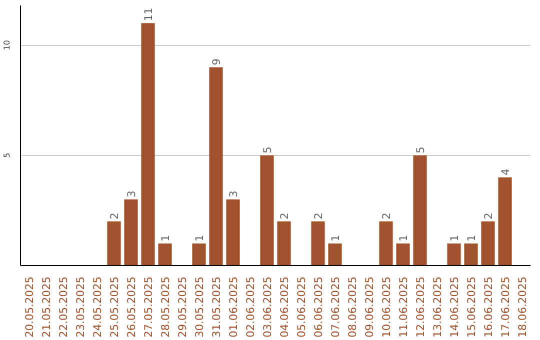 Image resolution: width=540 pixels, height=340 pixels. Describe the element at coordinates (114, 307) in the screenshot. I see `x-tick-label: 25.05.2025` at that location.